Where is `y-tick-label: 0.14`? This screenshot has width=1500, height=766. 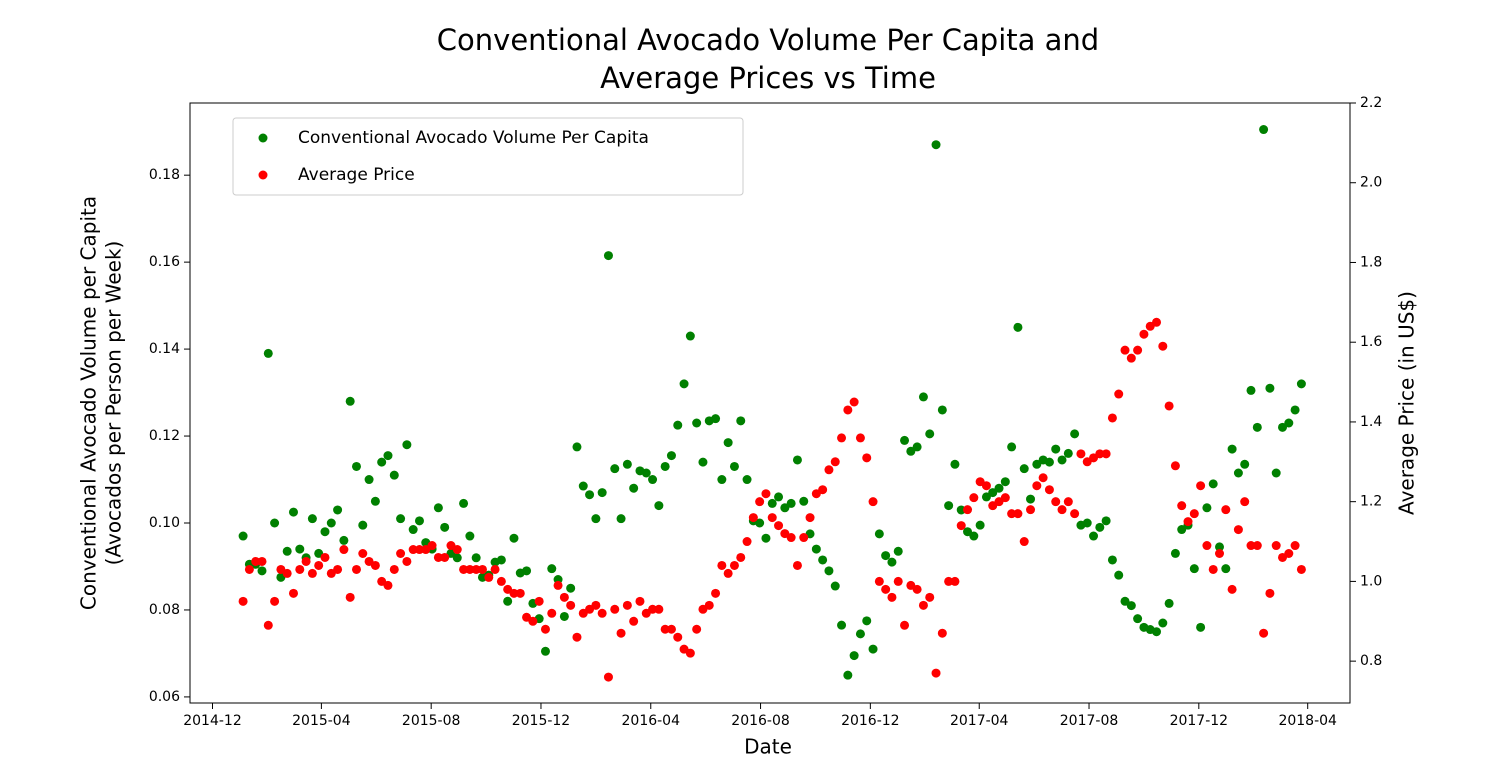 y-tick-label: 0.14 is located at coordinates (164, 349).